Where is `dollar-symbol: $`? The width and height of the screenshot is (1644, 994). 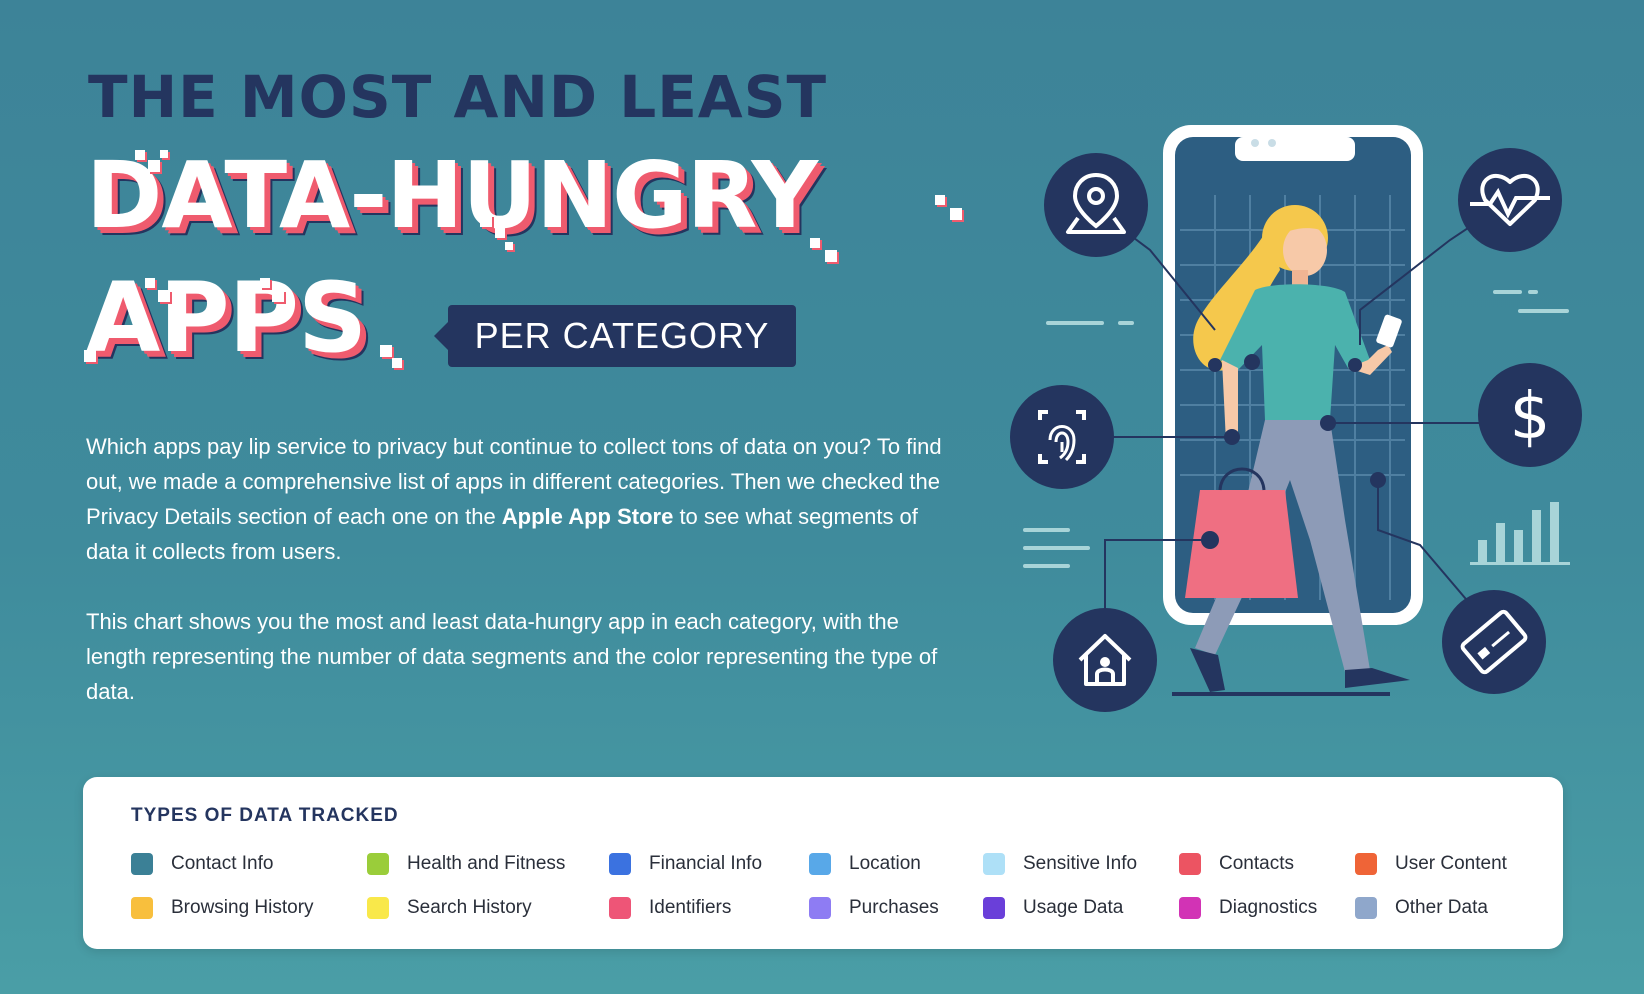 dollar-symbol: $ is located at coordinates (1530, 417).